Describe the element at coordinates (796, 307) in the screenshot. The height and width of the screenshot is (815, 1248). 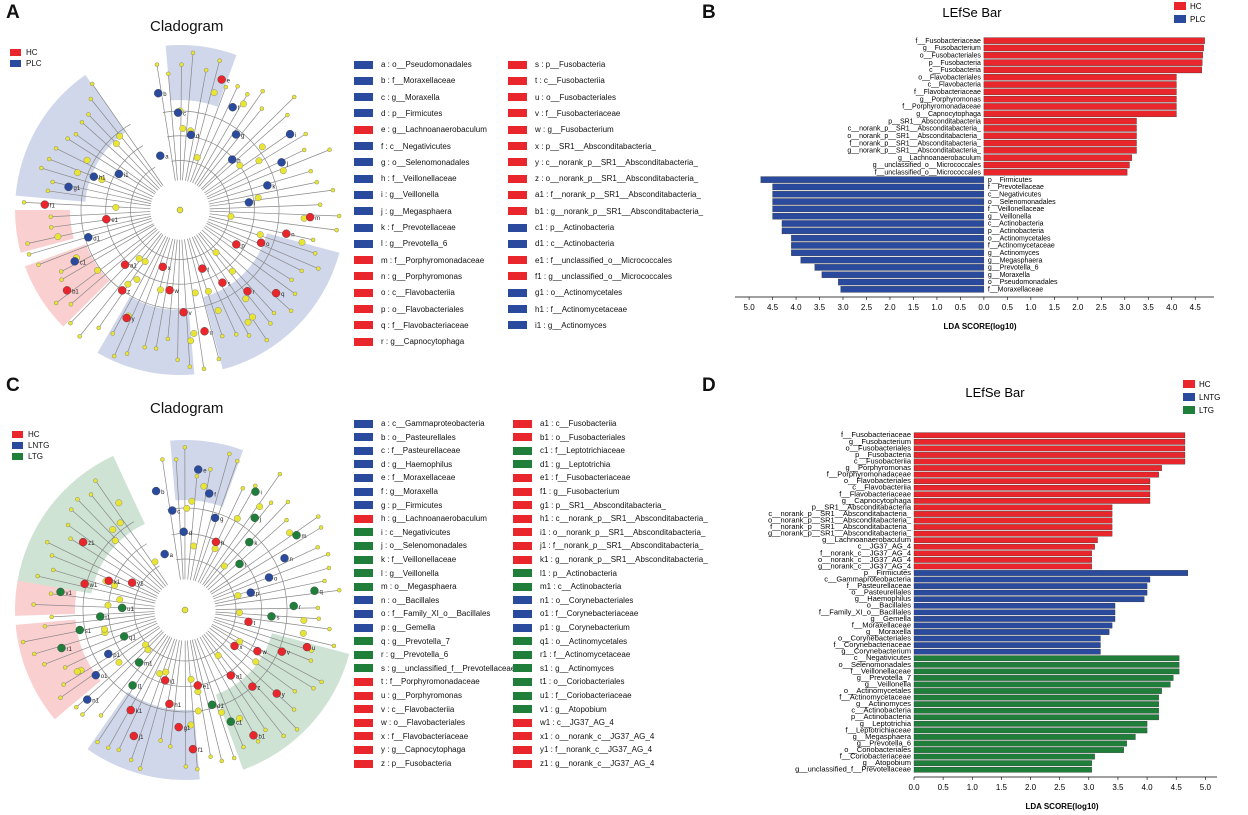
I see `x-tick-label: 4.0` at that location.